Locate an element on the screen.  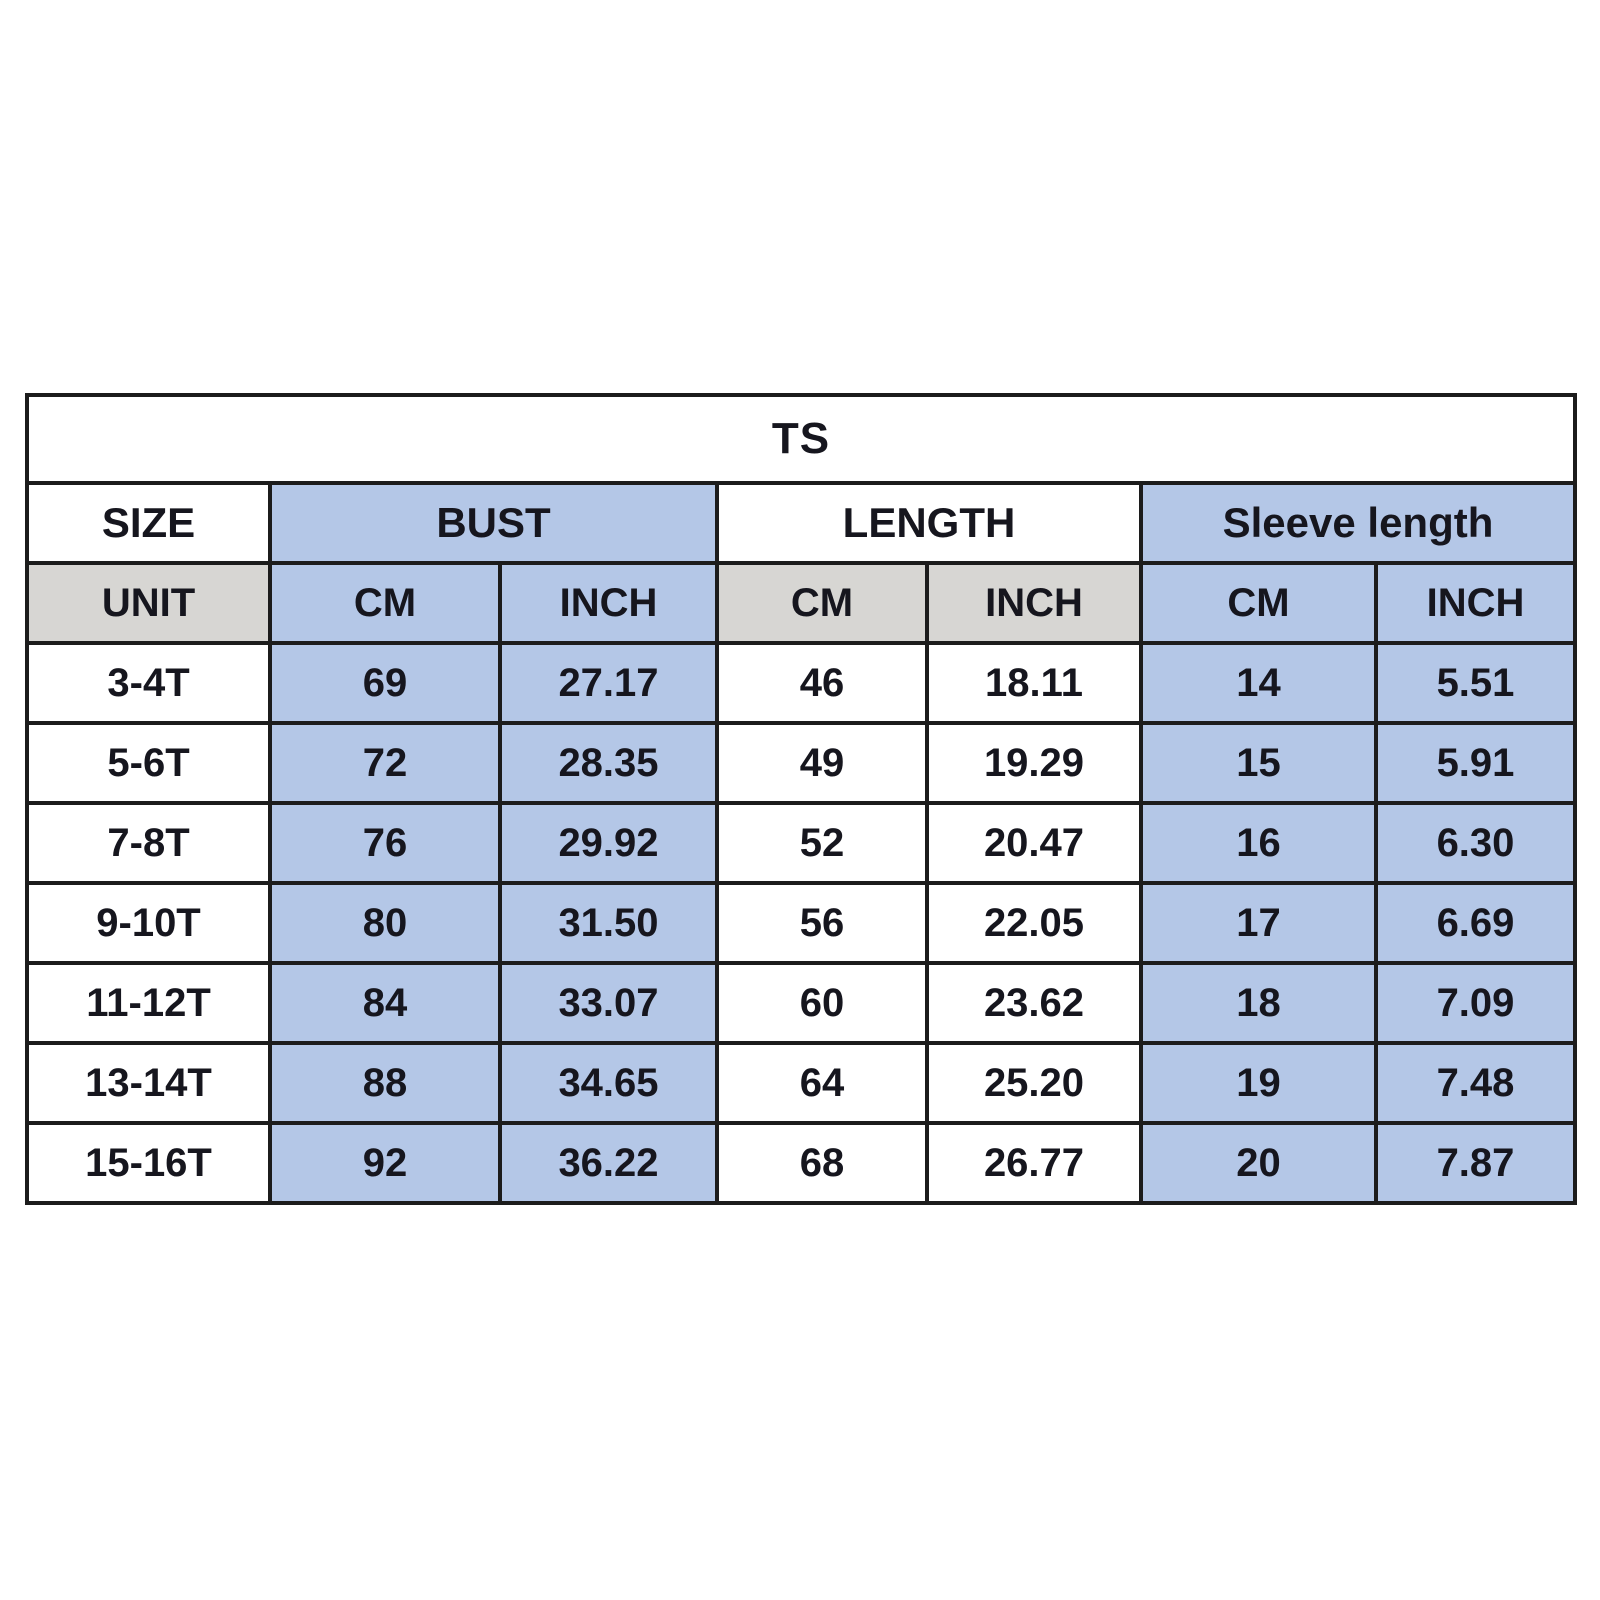
length-group-header: LENGTH is located at coordinates (929, 523).